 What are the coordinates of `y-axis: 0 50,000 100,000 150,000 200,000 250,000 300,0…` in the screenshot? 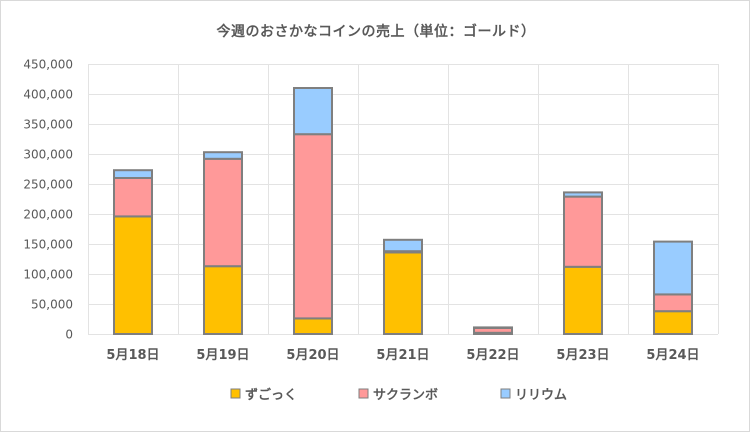 It's located at (48, 200).